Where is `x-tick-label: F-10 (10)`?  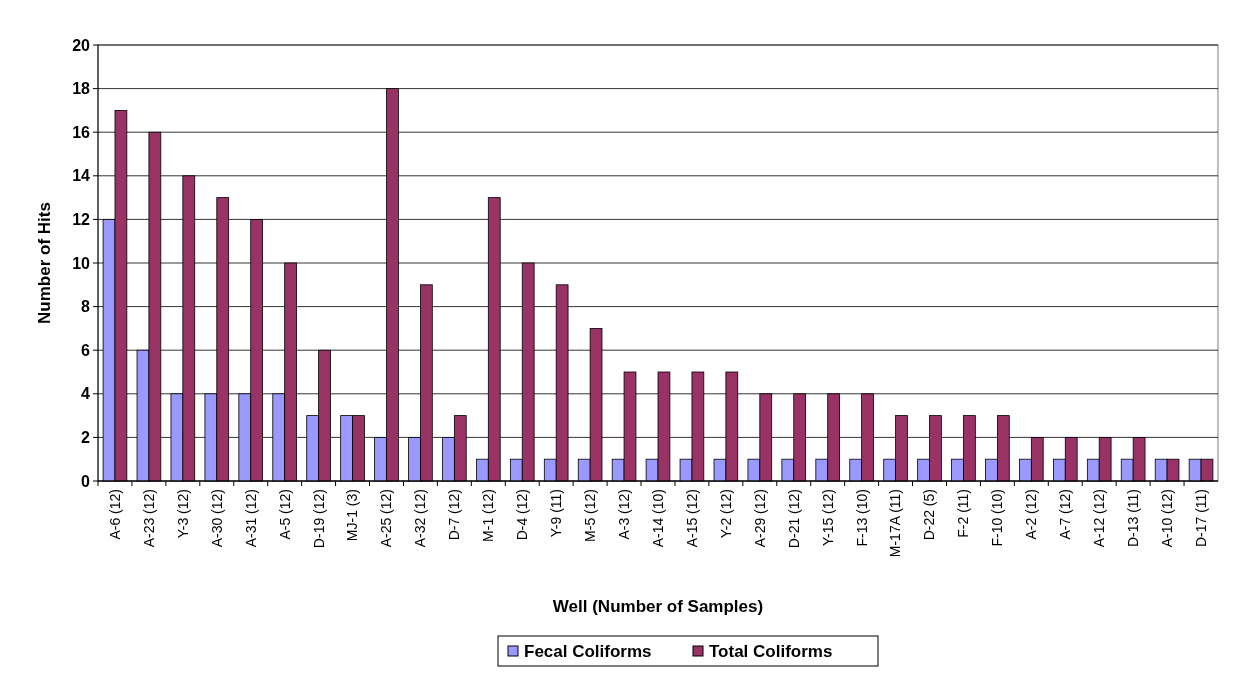 x-tick-label: F-10 (10) is located at coordinates (997, 518).